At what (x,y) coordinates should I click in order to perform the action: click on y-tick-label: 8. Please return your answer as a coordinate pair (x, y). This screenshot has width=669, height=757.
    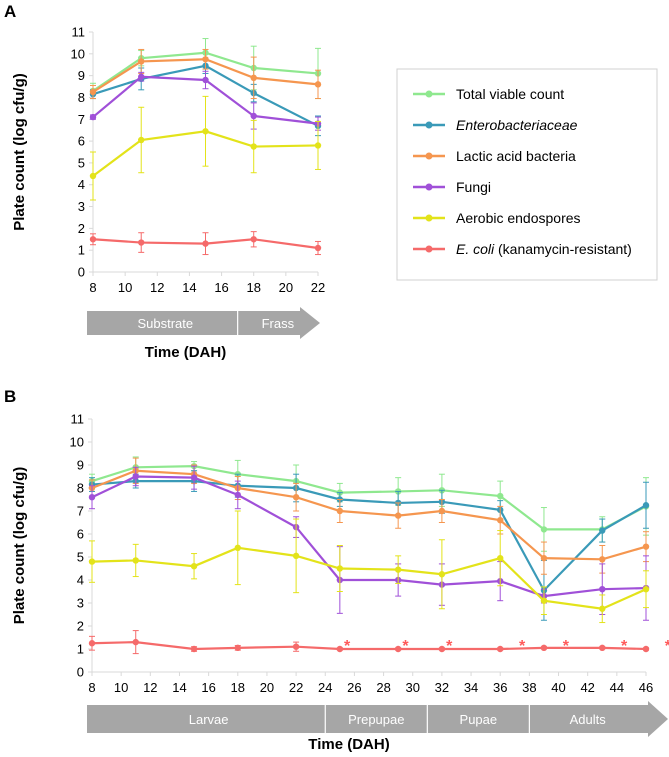
    Looking at the image, I should click on (81, 97).